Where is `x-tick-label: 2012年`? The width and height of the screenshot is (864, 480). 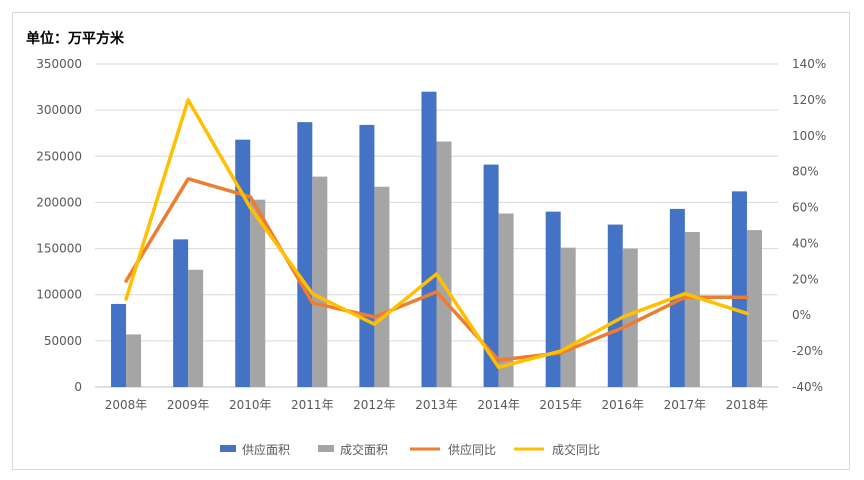 x-tick-label: 2012年 is located at coordinates (374, 405).